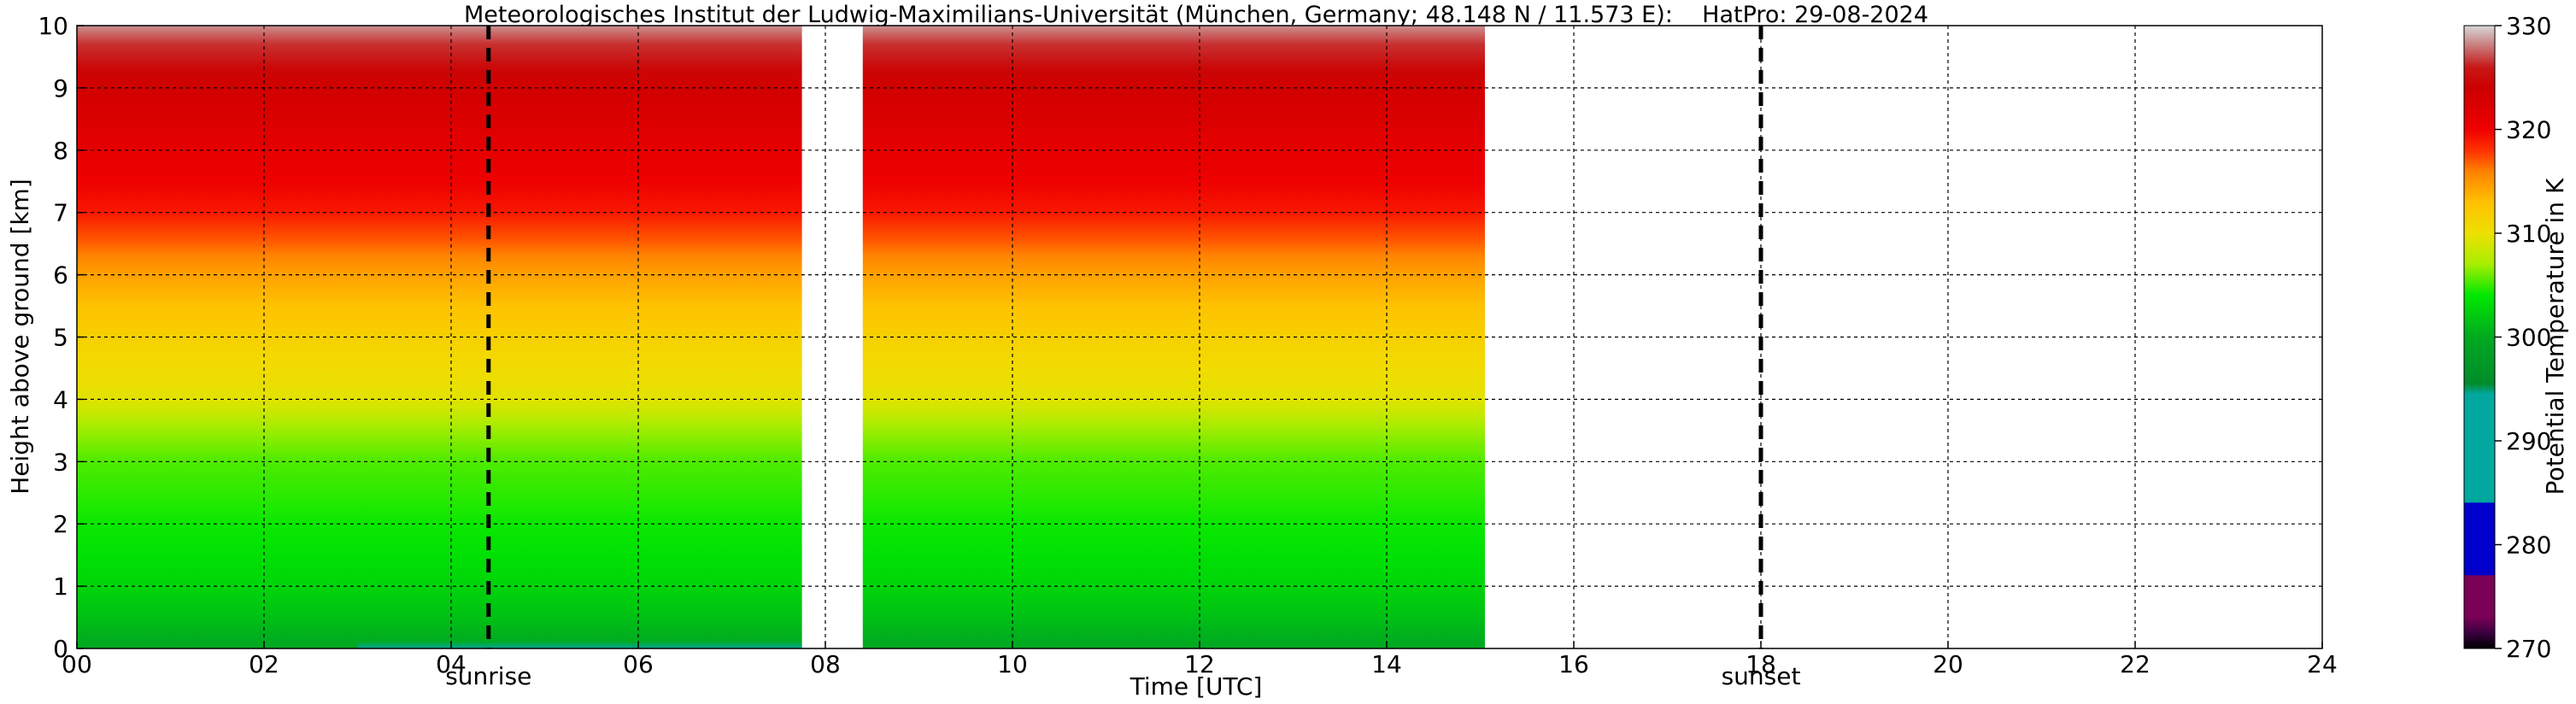  I want to click on x-tick-label: 22, so click(2135, 664).